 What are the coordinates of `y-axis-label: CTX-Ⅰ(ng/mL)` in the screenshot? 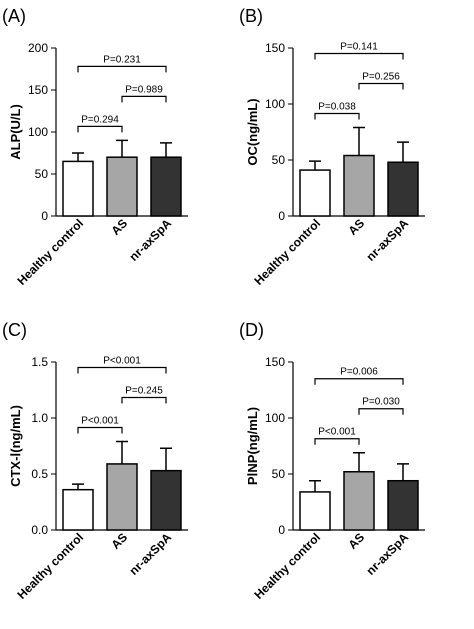 It's located at (15, 446).